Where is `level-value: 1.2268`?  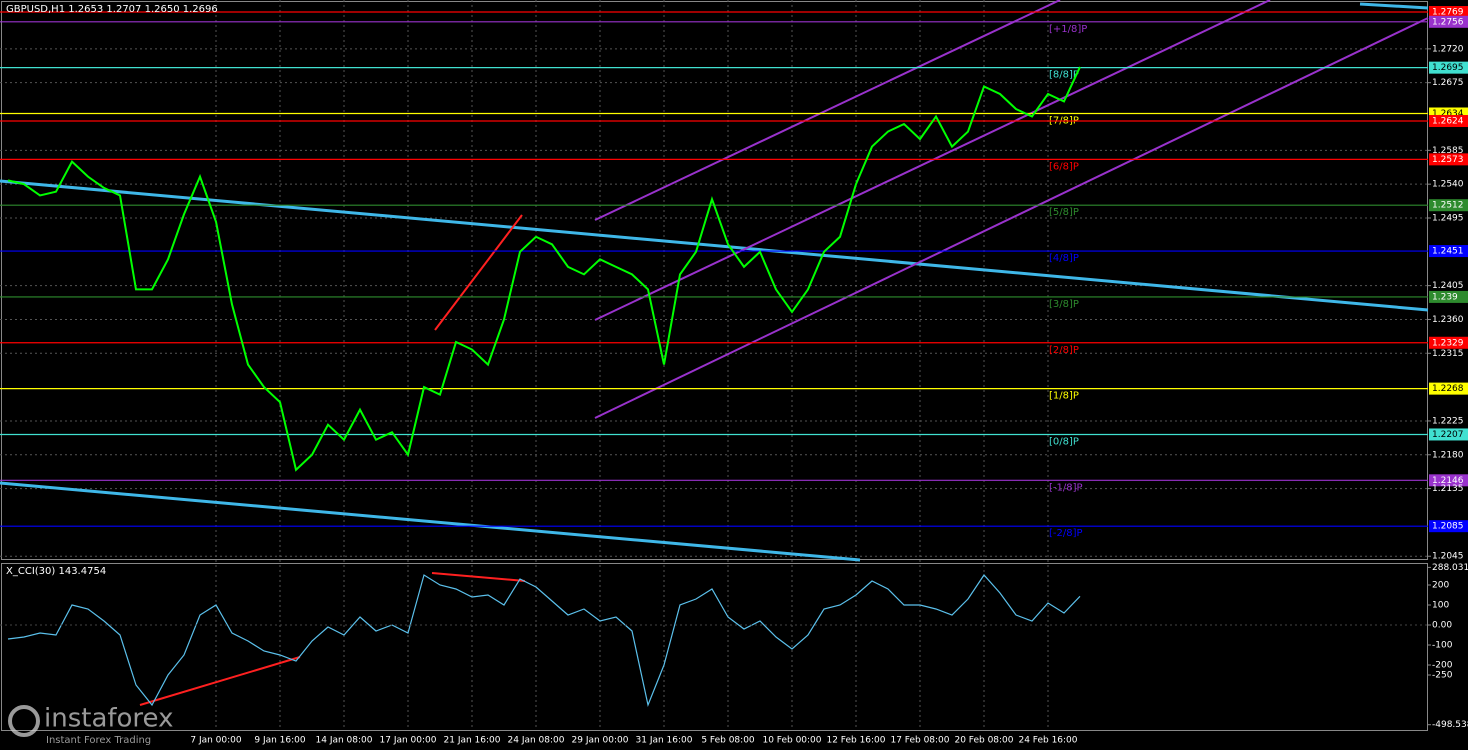 level-value: 1.2268 is located at coordinates (1448, 389).